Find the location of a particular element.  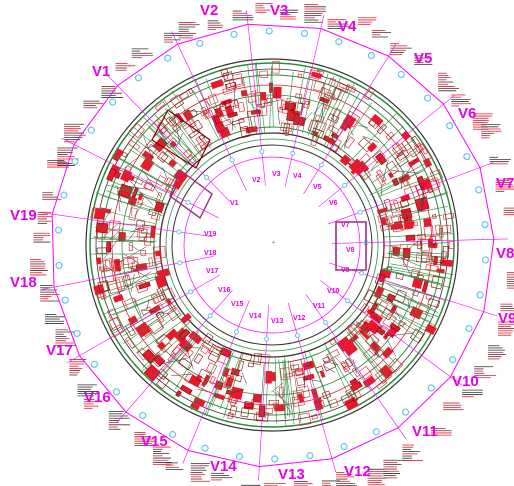

inner-zone-label-v2: V2 is located at coordinates (256, 180).